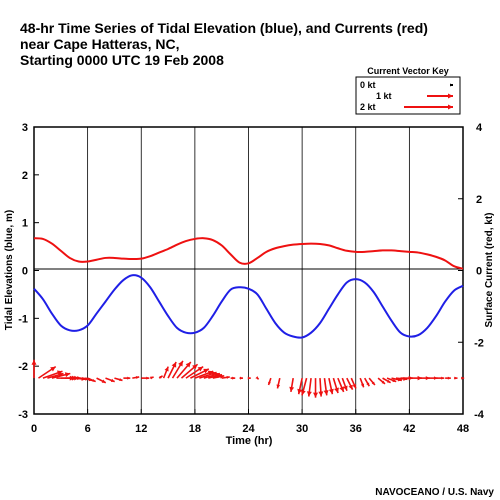 The image size is (500, 500). What do you see at coordinates (479, 343) in the screenshot?
I see `y-right-tick-label: -2` at bounding box center [479, 343].